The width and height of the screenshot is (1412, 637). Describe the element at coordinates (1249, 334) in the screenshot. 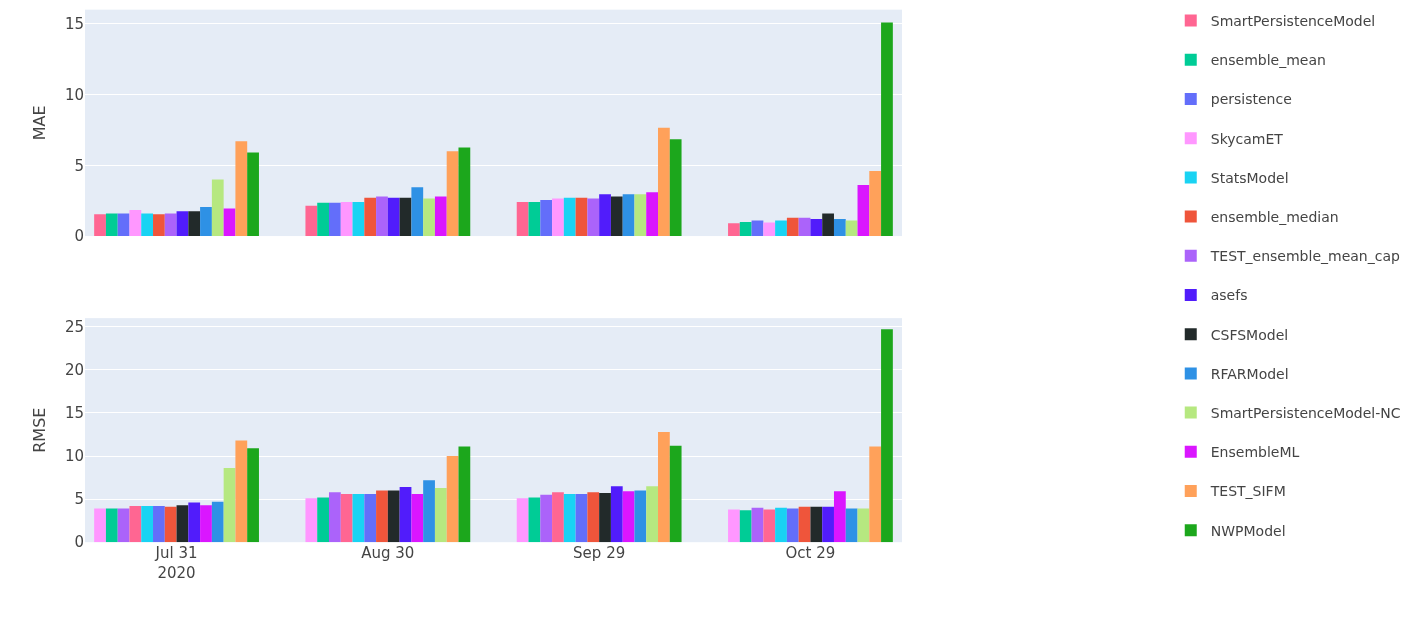

I see `legend-label: CSFSModel` at that location.